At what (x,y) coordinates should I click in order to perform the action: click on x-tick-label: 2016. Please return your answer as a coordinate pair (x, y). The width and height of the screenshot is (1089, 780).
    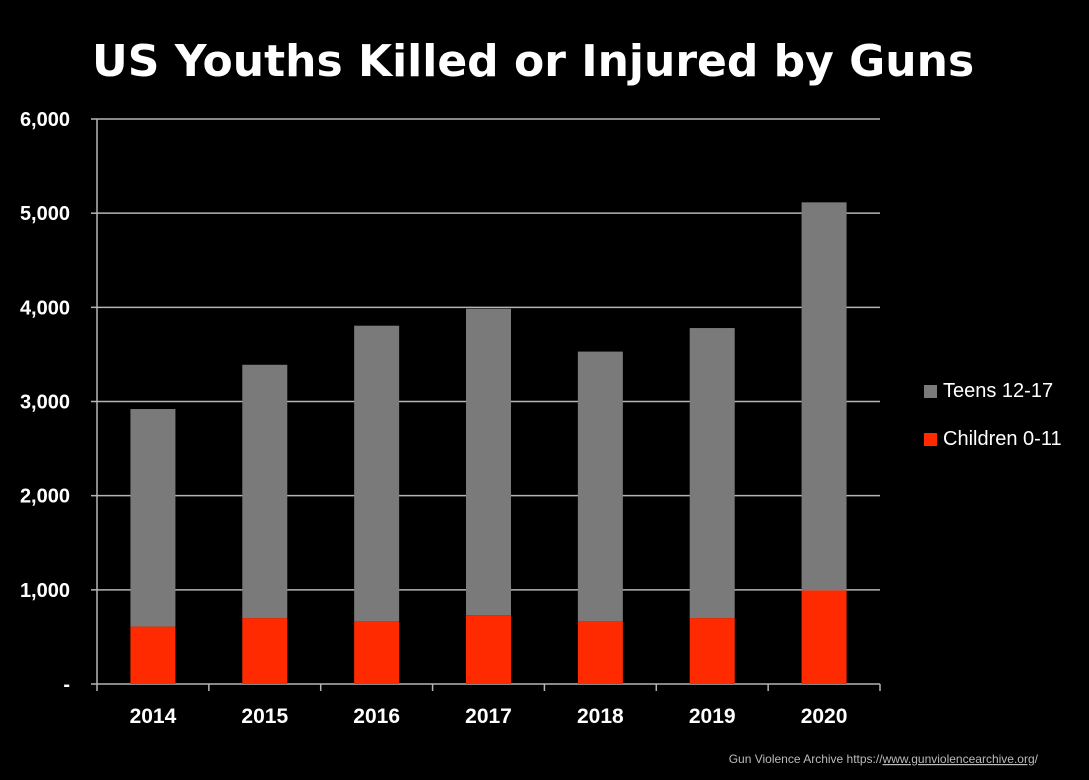
    Looking at the image, I should click on (376, 716).